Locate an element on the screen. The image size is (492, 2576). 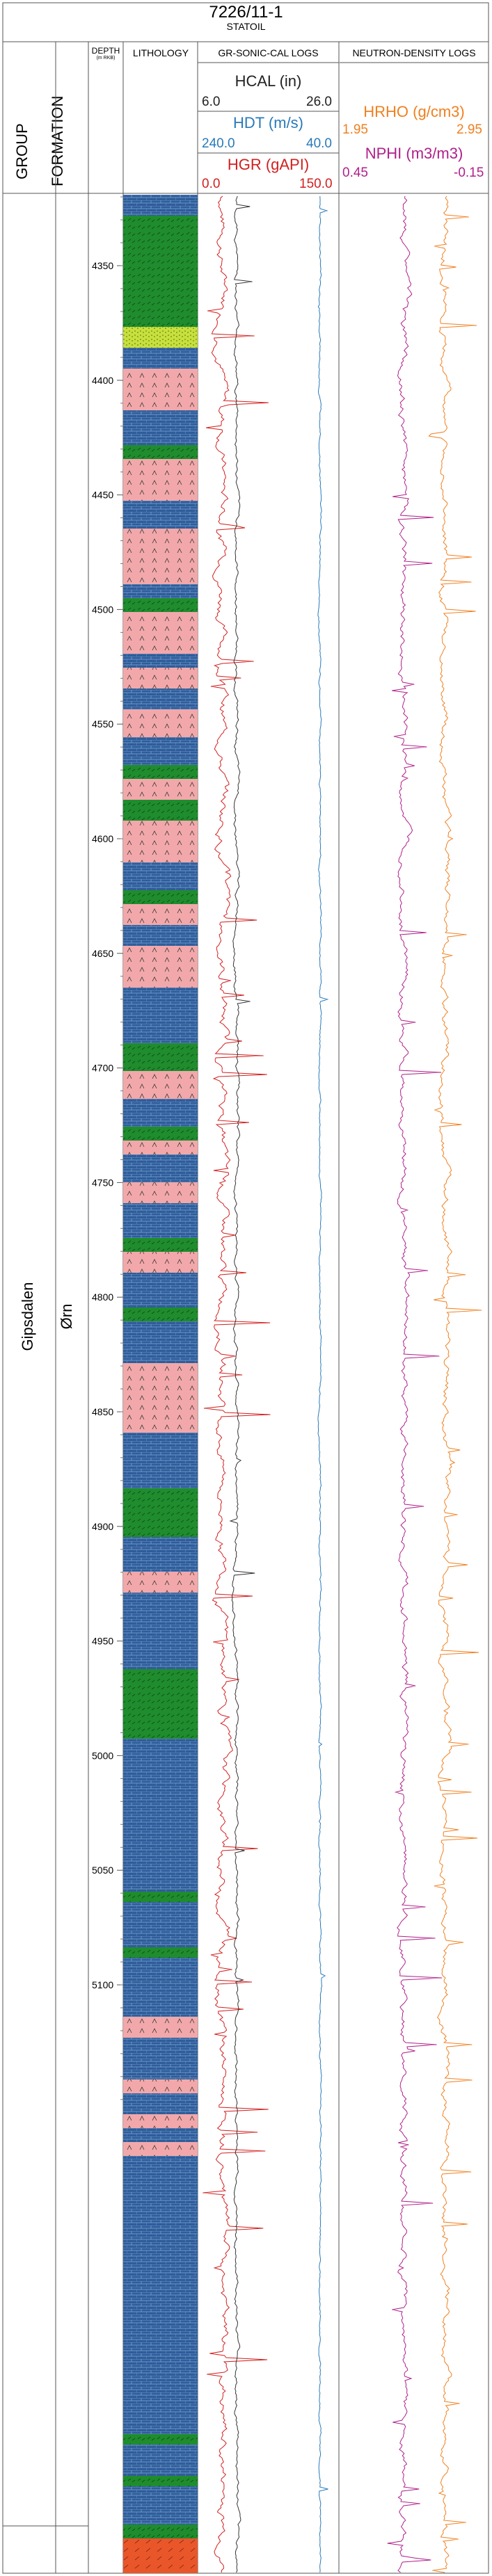
hrho-min: 1.95 is located at coordinates (355, 129).